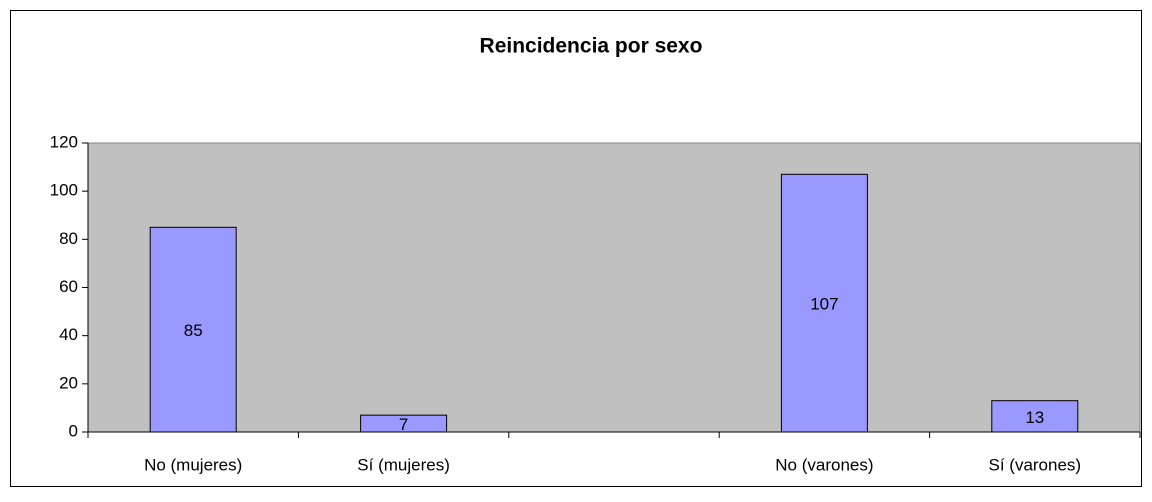 The width and height of the screenshot is (1152, 502). I want to click on x-tick-label: Sí (mujeres), so click(403, 464).